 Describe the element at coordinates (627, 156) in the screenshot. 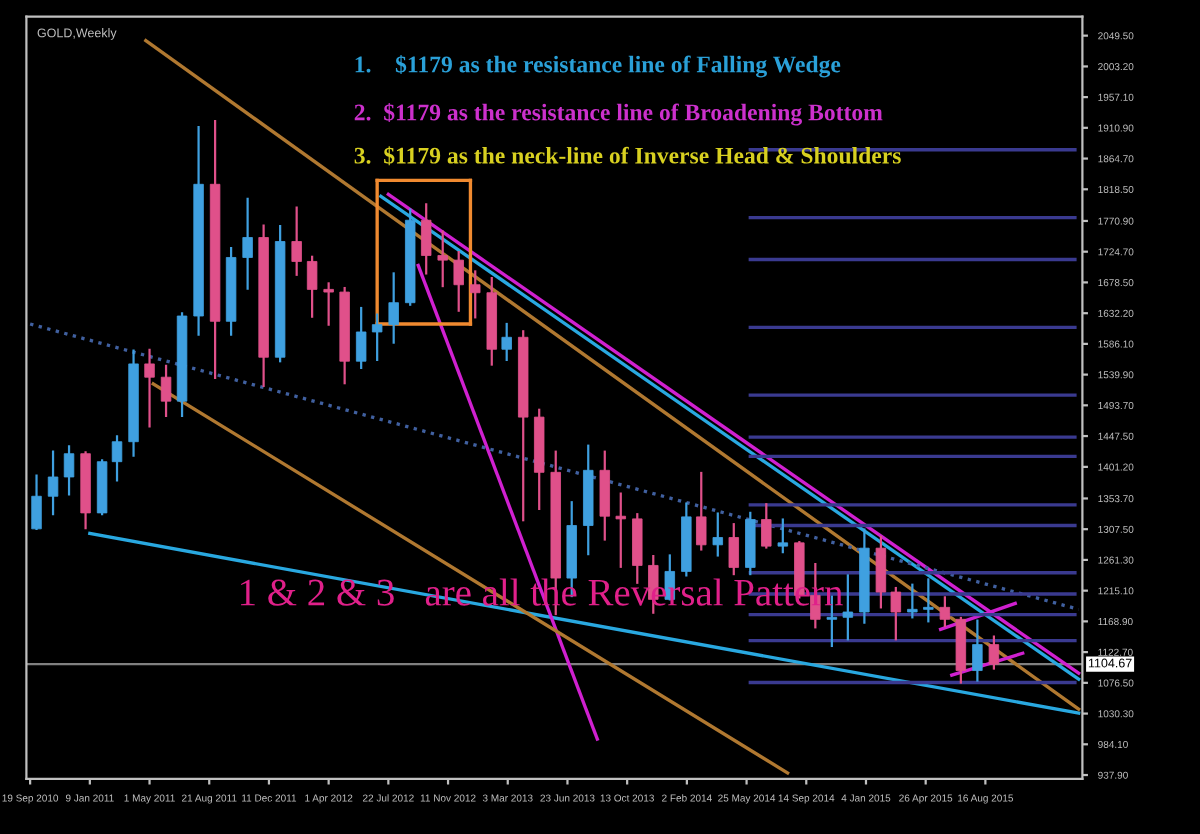

I see `annotation: 3. $1179 as the neck-line of Inverse Head & Shoulders` at that location.